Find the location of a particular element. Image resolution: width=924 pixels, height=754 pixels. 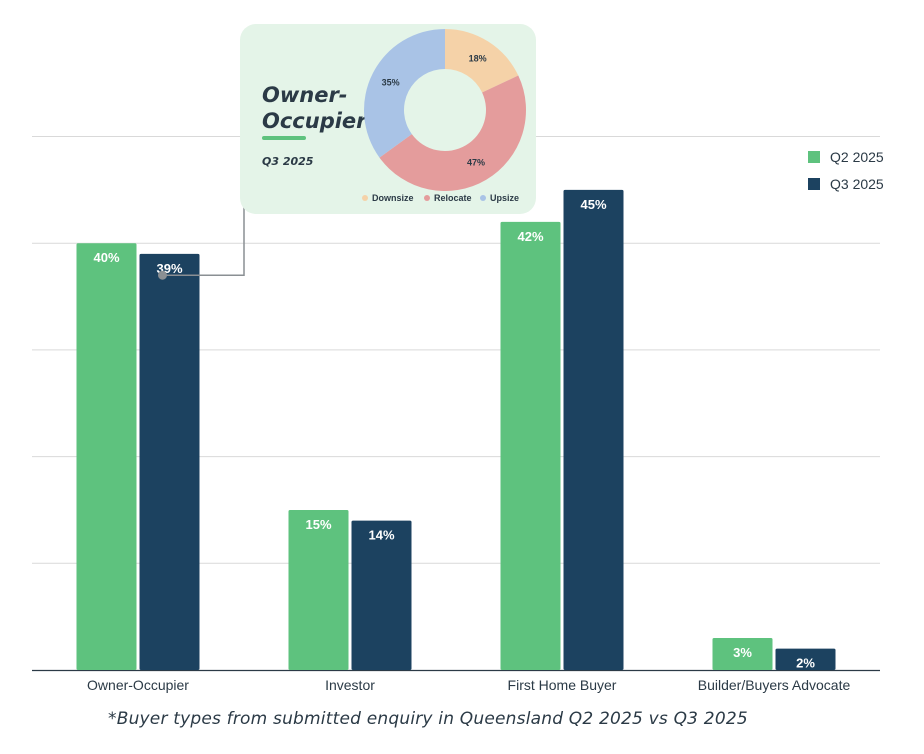

bar-value-label: 3% is located at coordinates (742, 652).